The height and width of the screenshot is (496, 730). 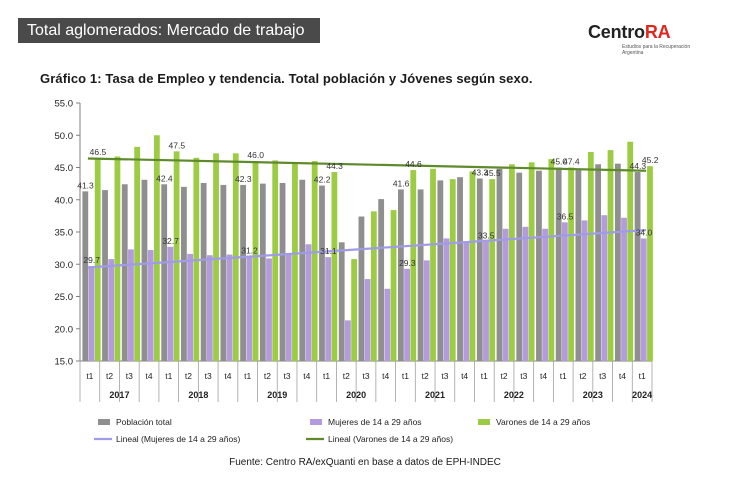 What do you see at coordinates (484, 422) in the screenshot?
I see `legend-item-varones-swatch` at bounding box center [484, 422].